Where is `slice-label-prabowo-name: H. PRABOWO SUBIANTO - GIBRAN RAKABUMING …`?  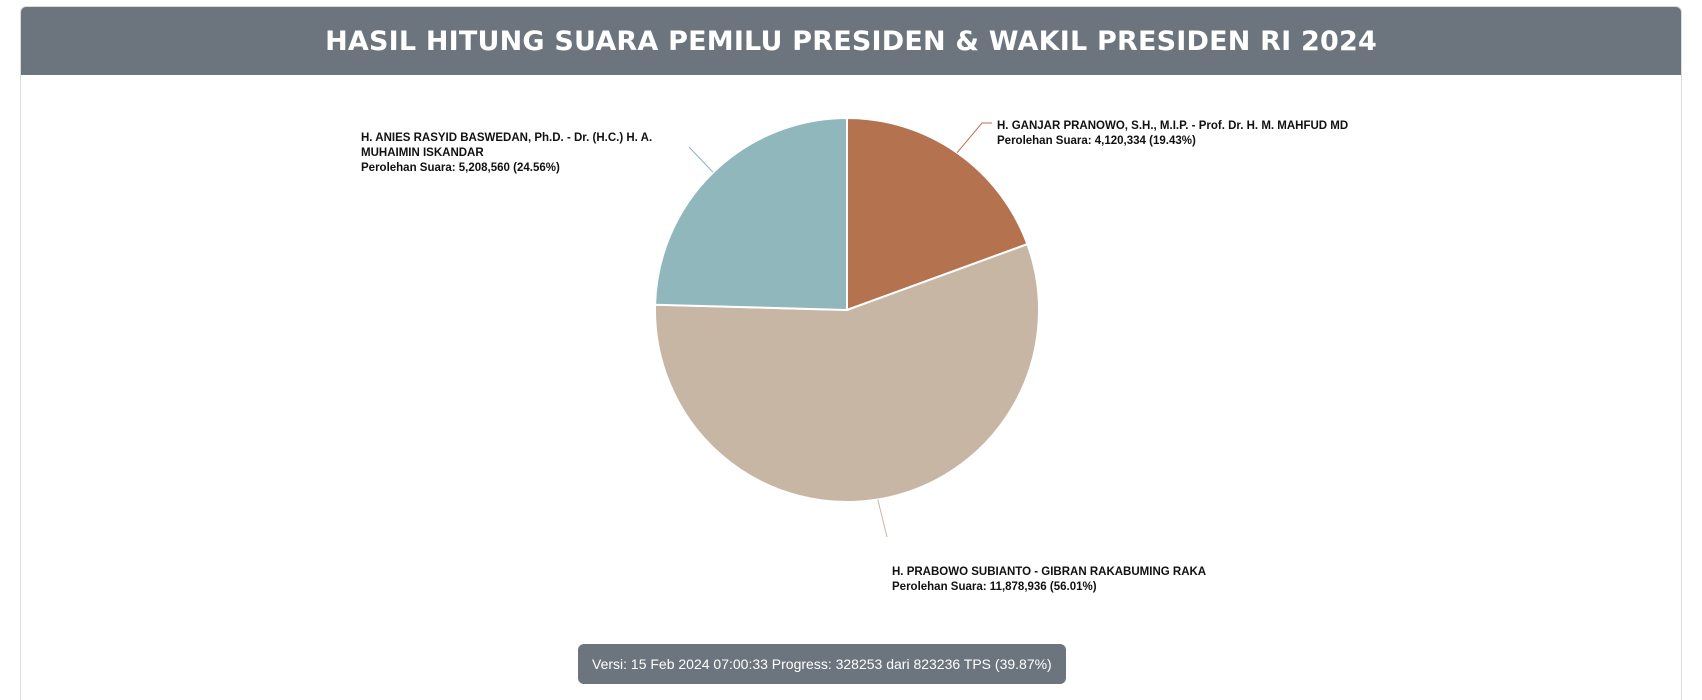
slice-label-prabowo-name: H. PRABOWO SUBIANTO - GIBRAN RAKABUMING … is located at coordinates (1049, 572).